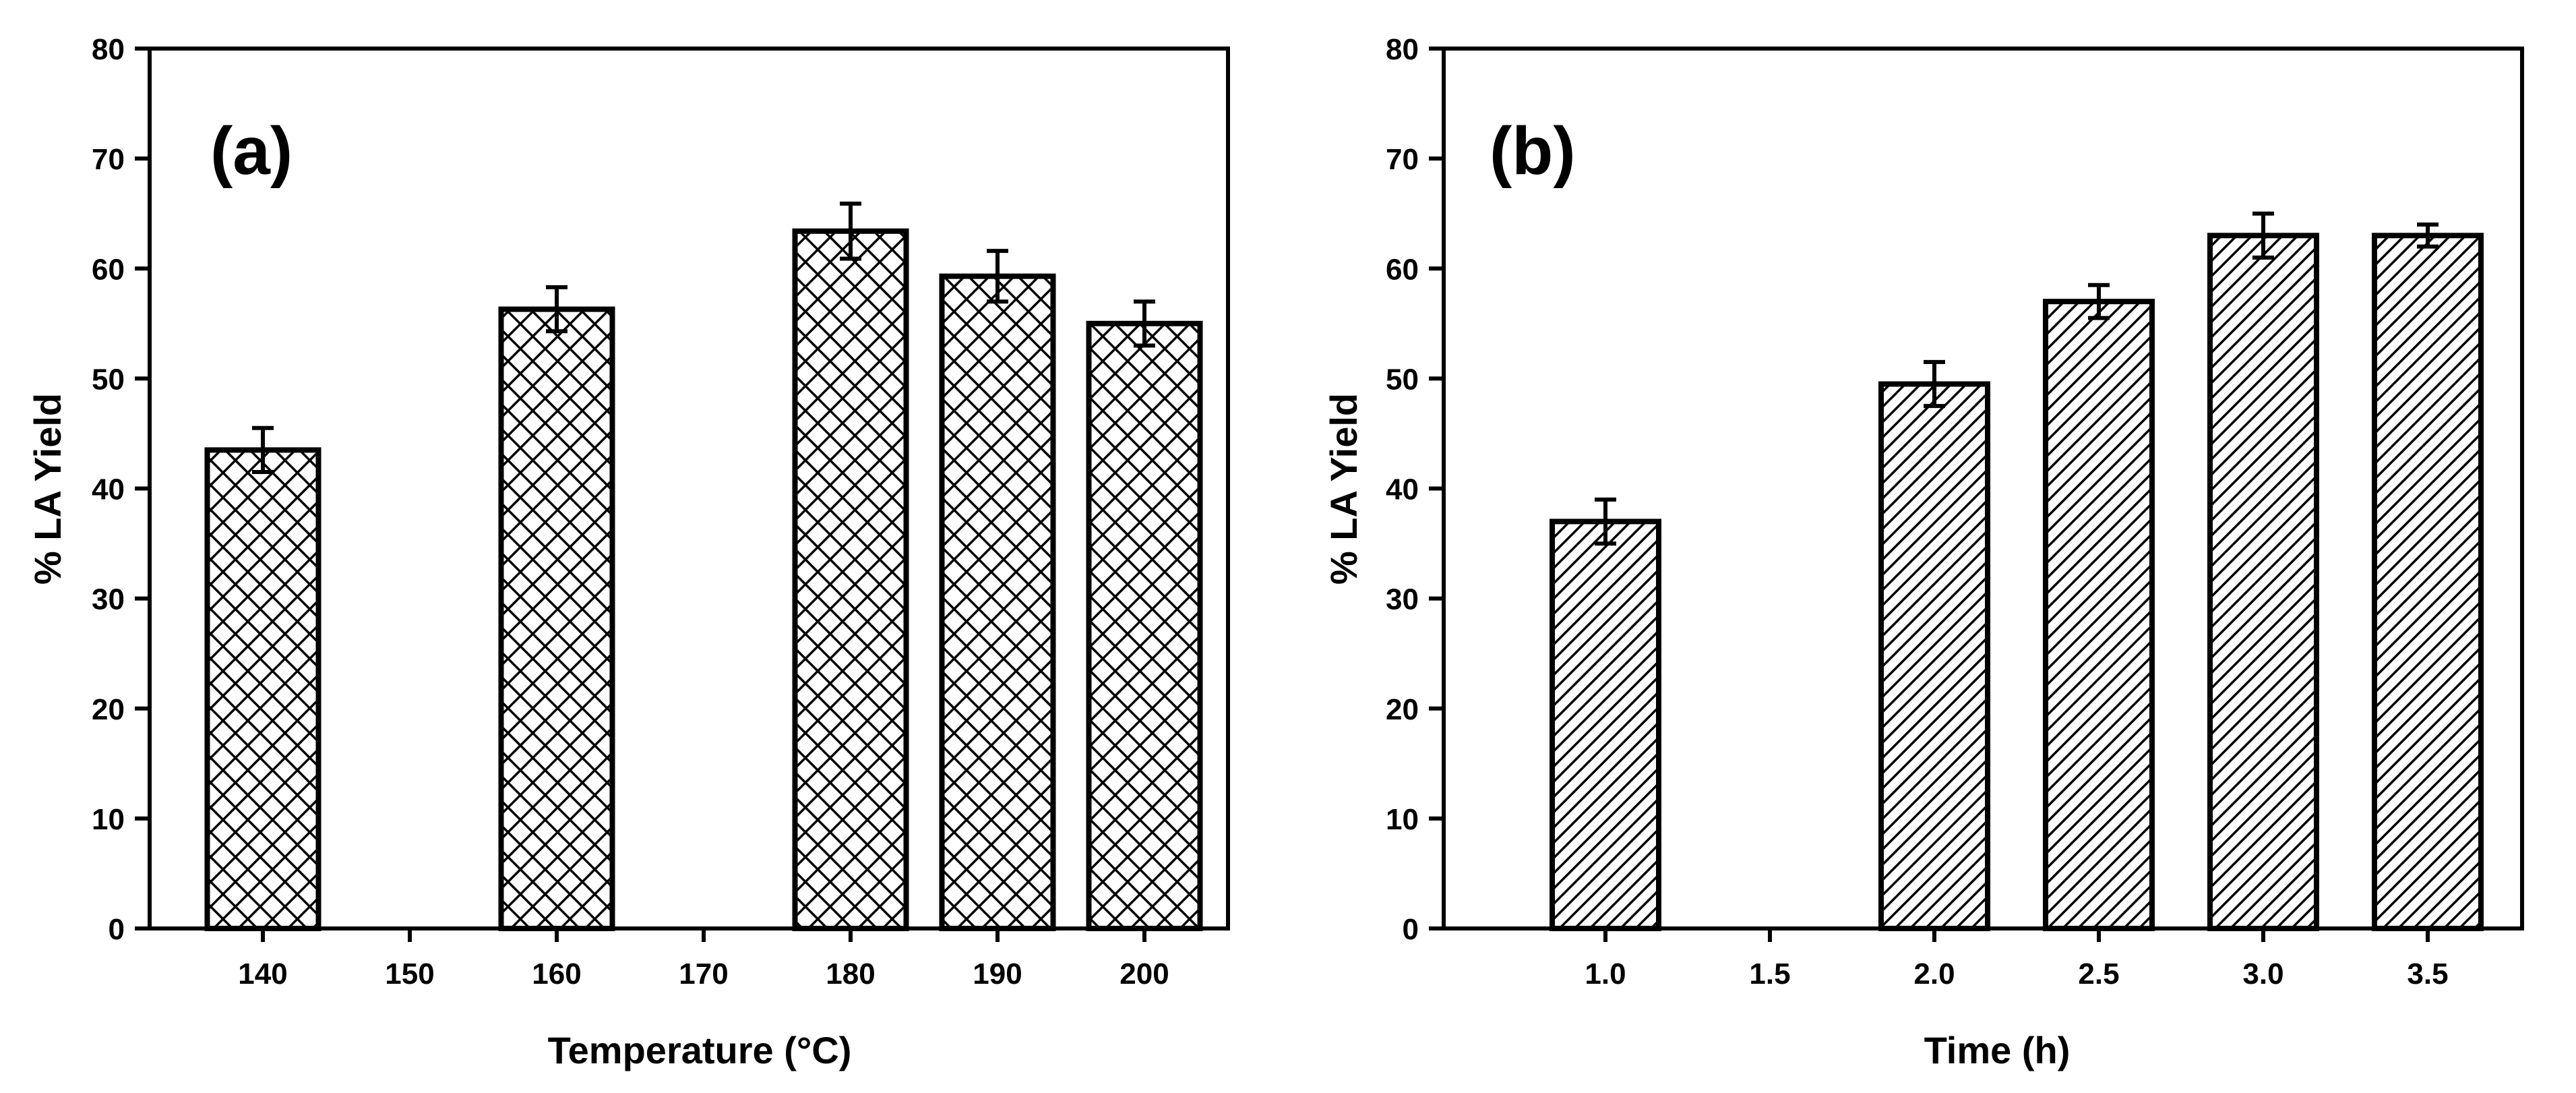 The height and width of the screenshot is (1093, 2576). Describe the element at coordinates (703, 974) in the screenshot. I see `x-tick-label-a-170: 170` at that location.